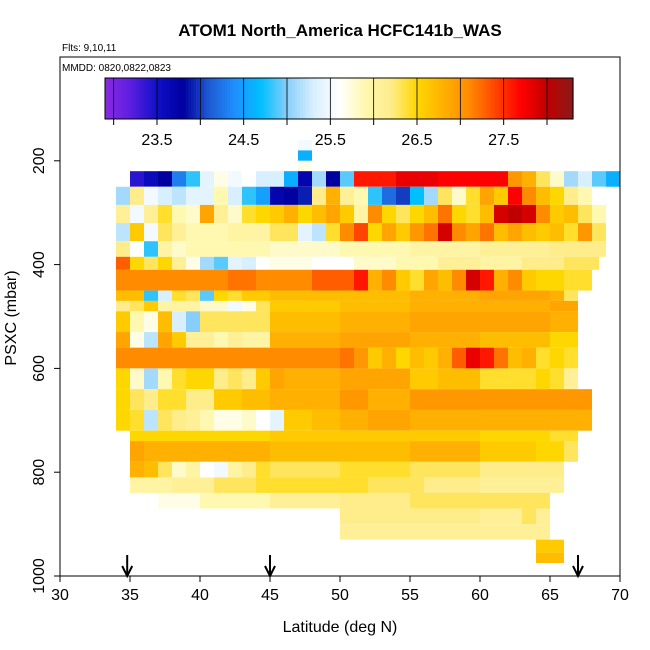 The height and width of the screenshot is (650, 650). I want to click on x-tick-label: 30, so click(60, 595).